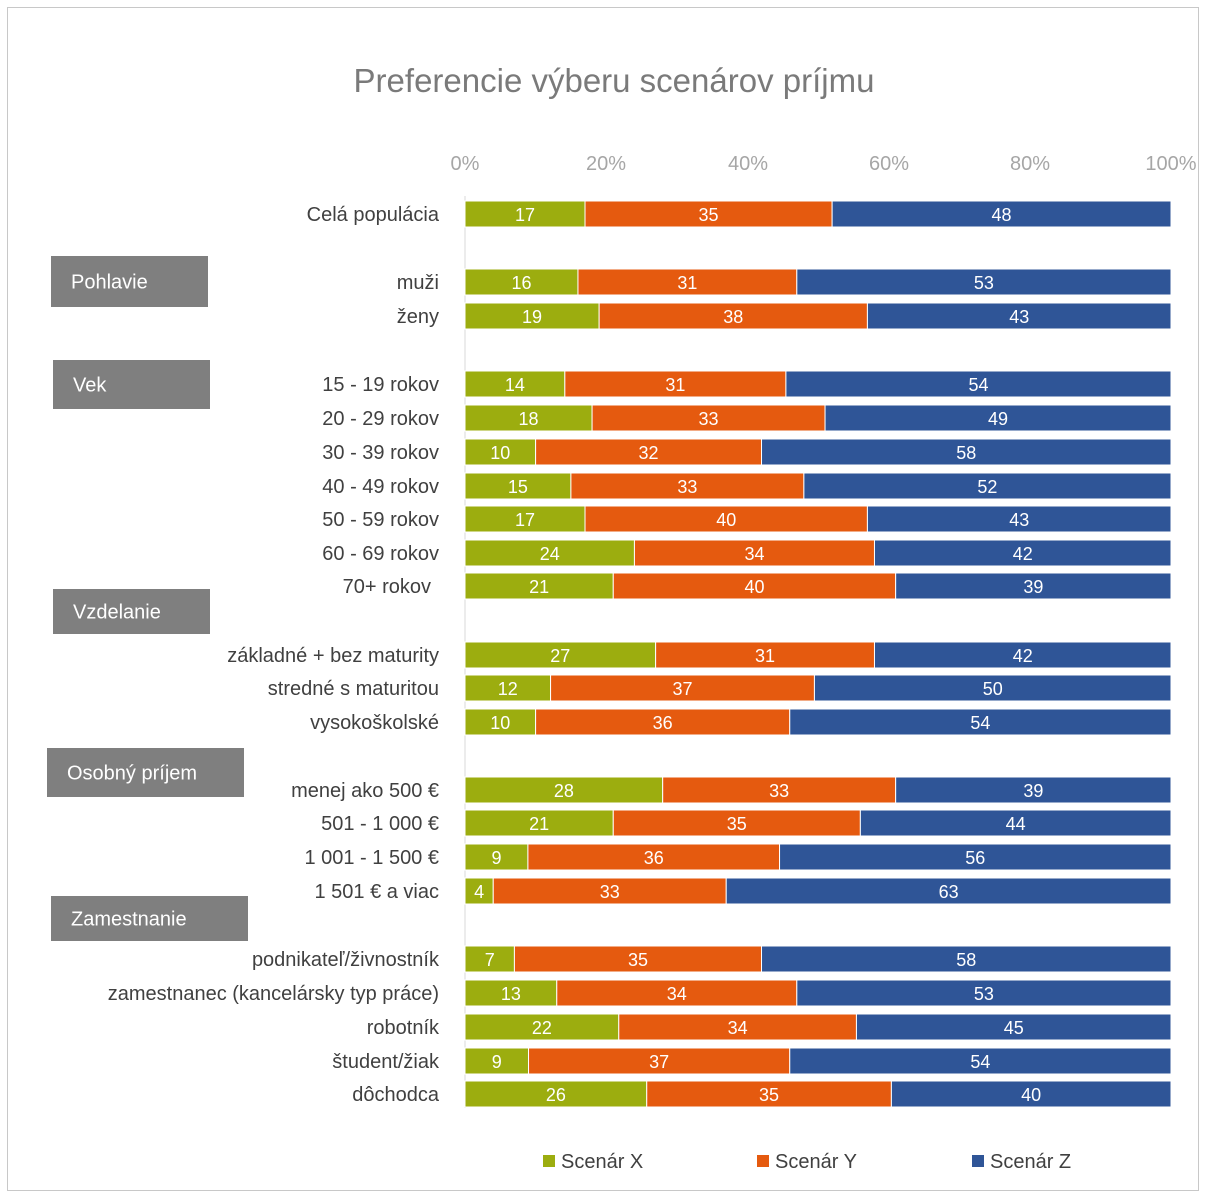 The image size is (1206, 1198). I want to click on data-label: 33, so click(687, 487).